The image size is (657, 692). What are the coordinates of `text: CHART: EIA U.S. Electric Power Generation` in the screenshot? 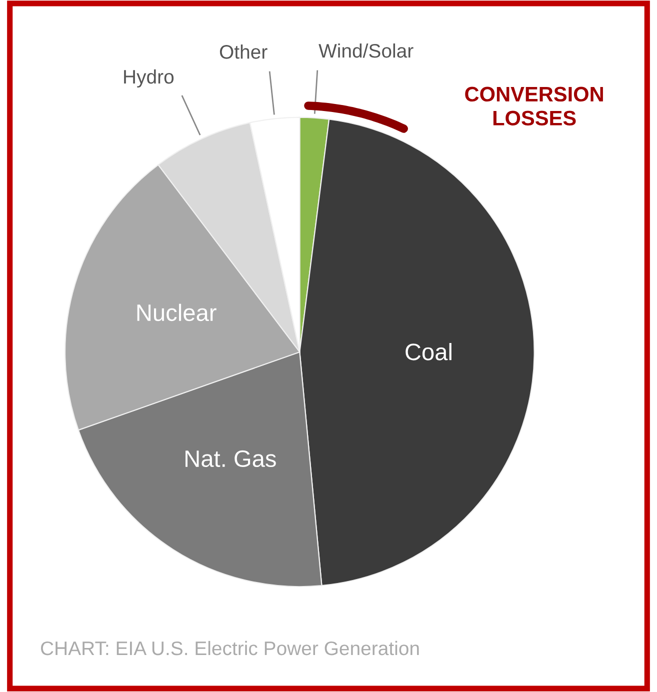 It's located at (229, 648).